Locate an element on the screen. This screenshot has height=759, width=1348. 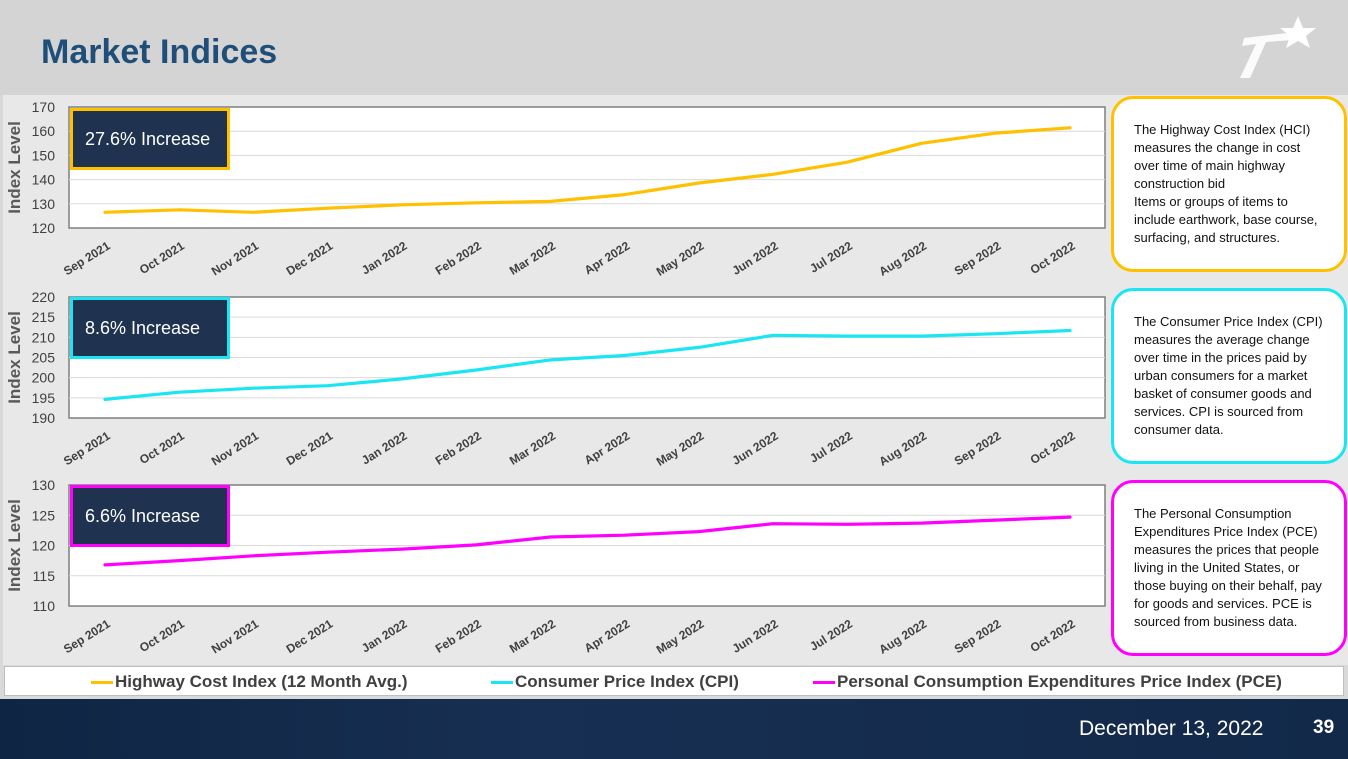
hci-xtick-label: Oct 2022 is located at coordinates (1053, 258).